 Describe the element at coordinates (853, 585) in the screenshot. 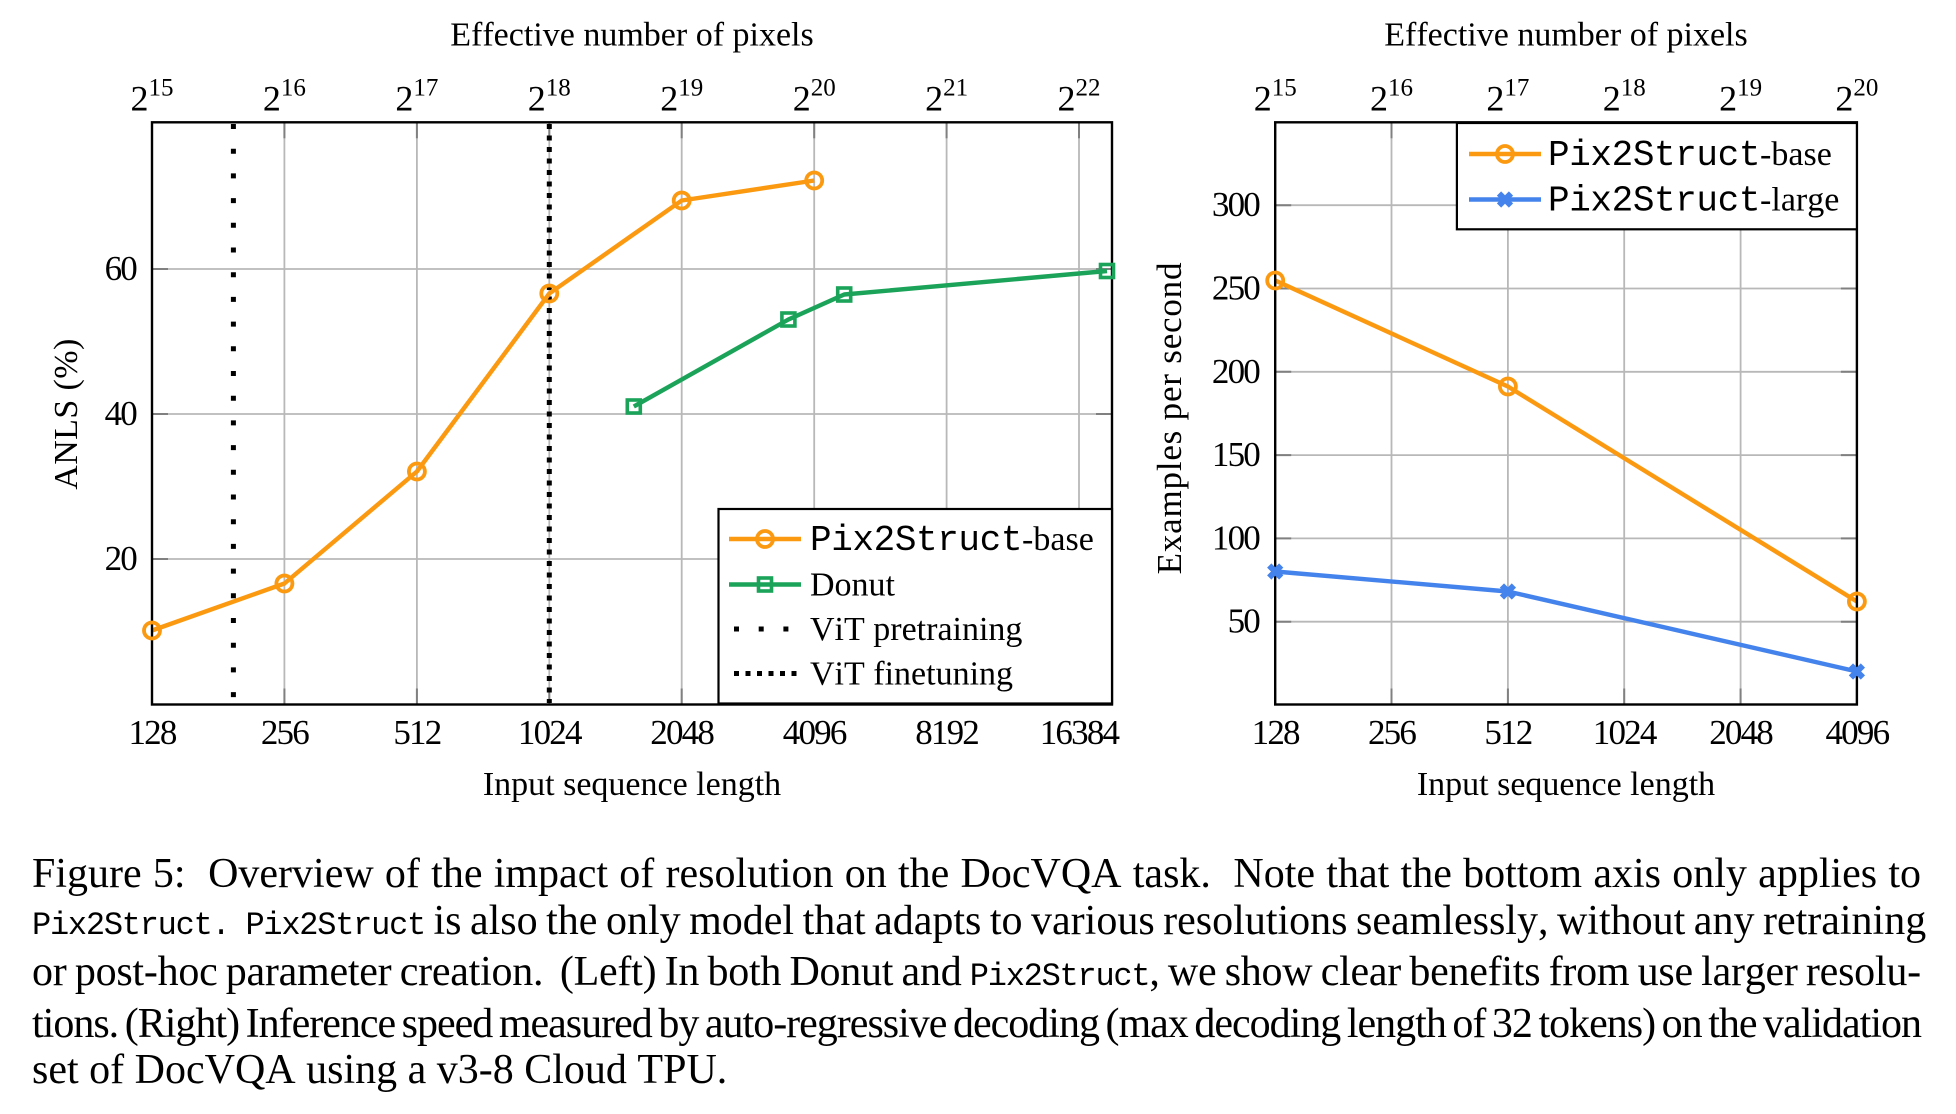

I see `svg-text: Donut` at that location.